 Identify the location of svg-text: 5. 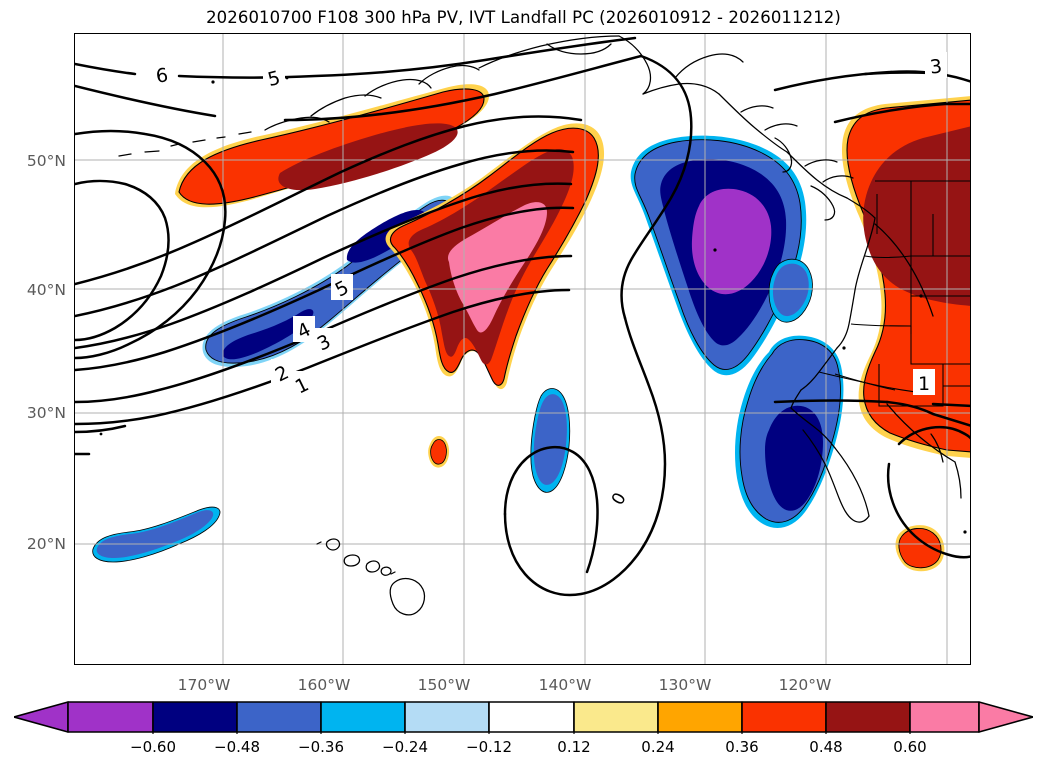
(273, 79).